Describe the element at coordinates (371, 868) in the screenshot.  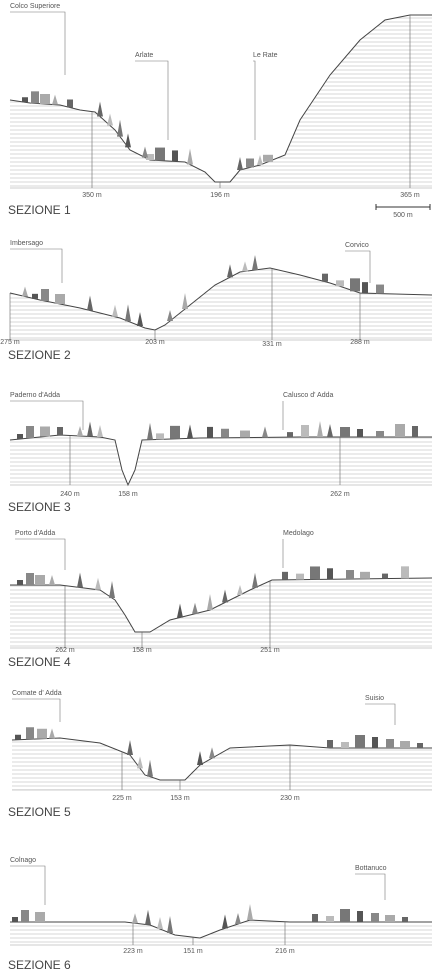
I see `place-label: Bottanuco` at that location.